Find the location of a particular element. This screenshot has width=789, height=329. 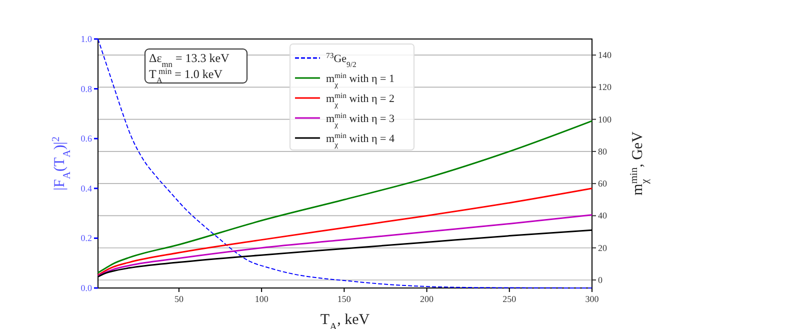

legend-label: m$_{χ}$$^{min}$ with η = 1 is located at coordinates (360, 79).